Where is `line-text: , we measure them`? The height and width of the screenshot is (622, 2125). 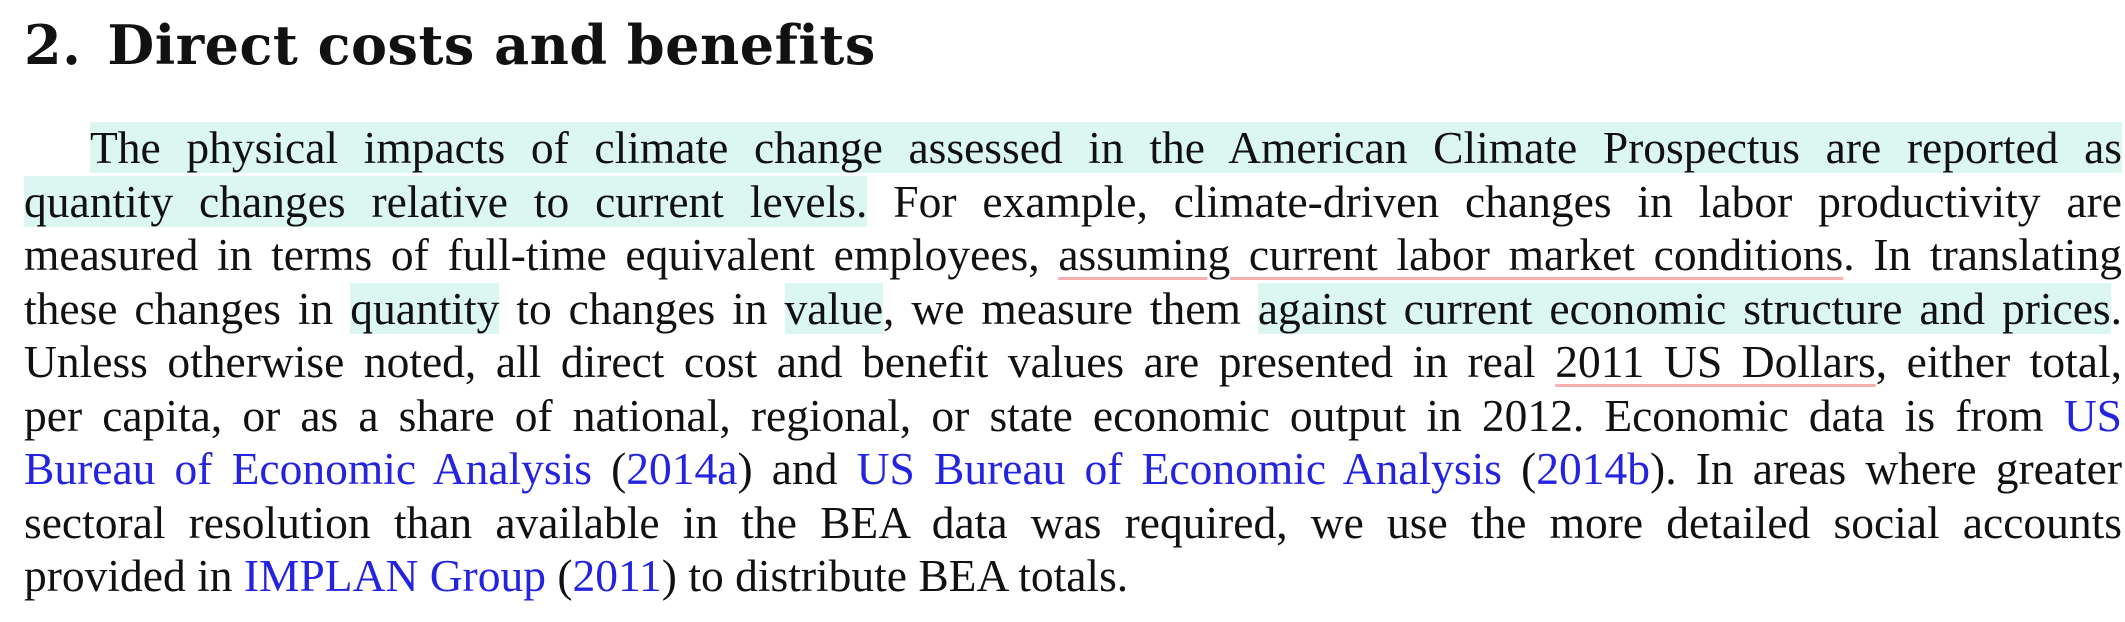 line-text: , we measure them is located at coordinates (1070, 308).